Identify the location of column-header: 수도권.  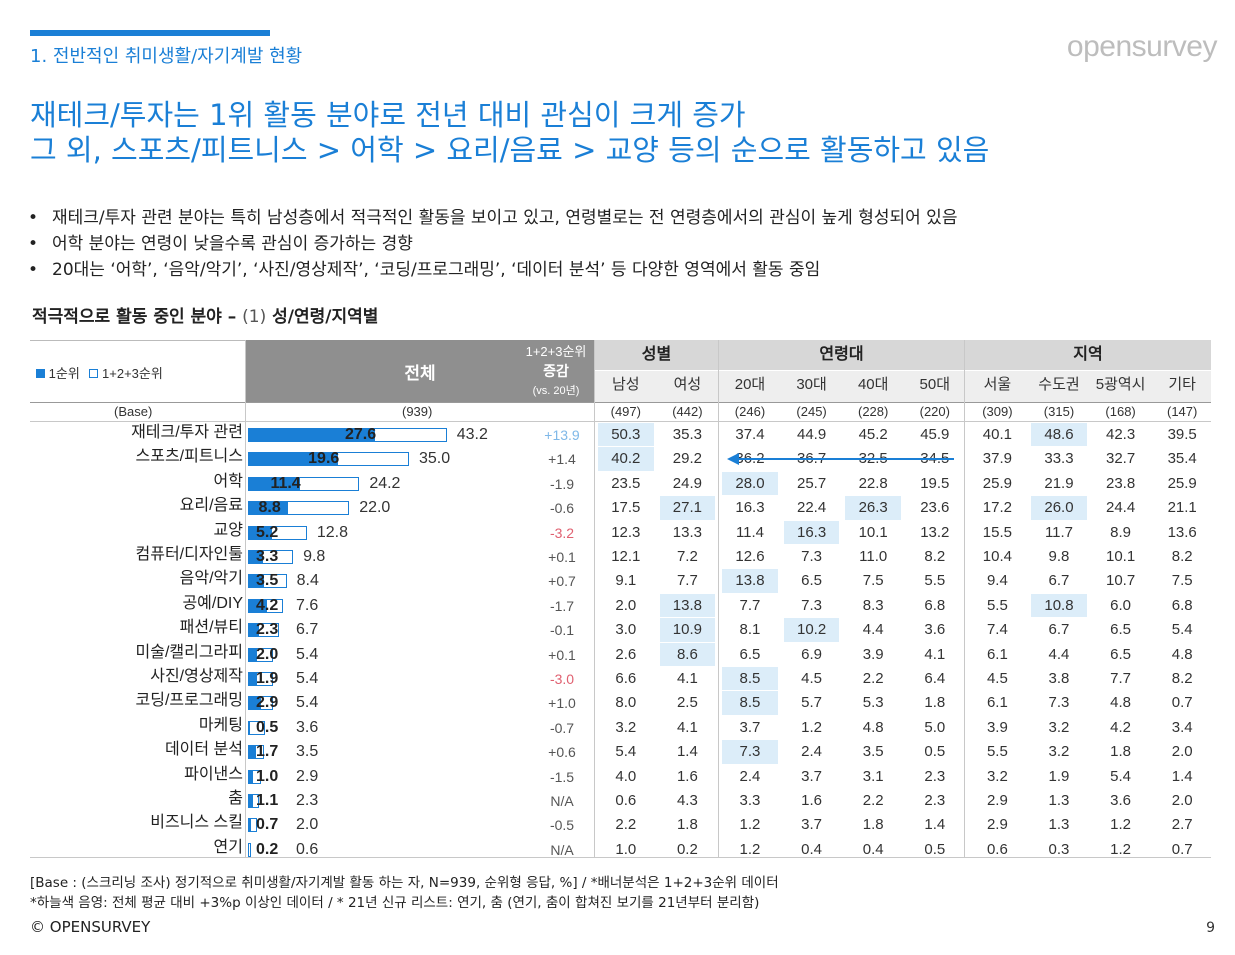
(1059, 384).